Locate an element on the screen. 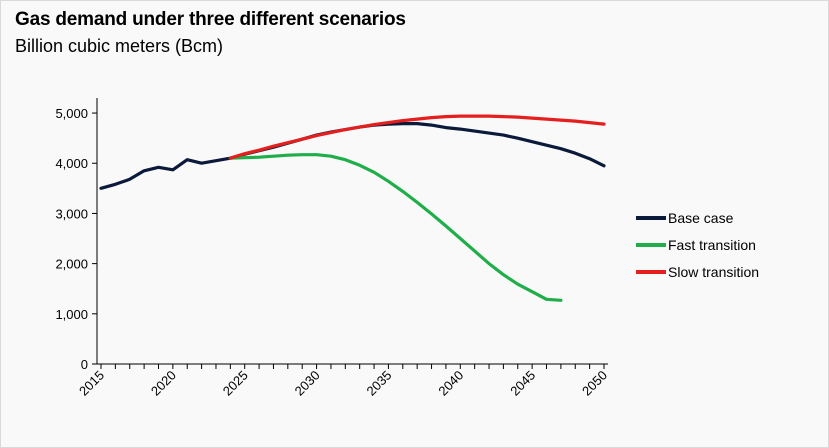 This screenshot has height=448, width=829. y-tick-label: 1,000 is located at coordinates (71, 314).